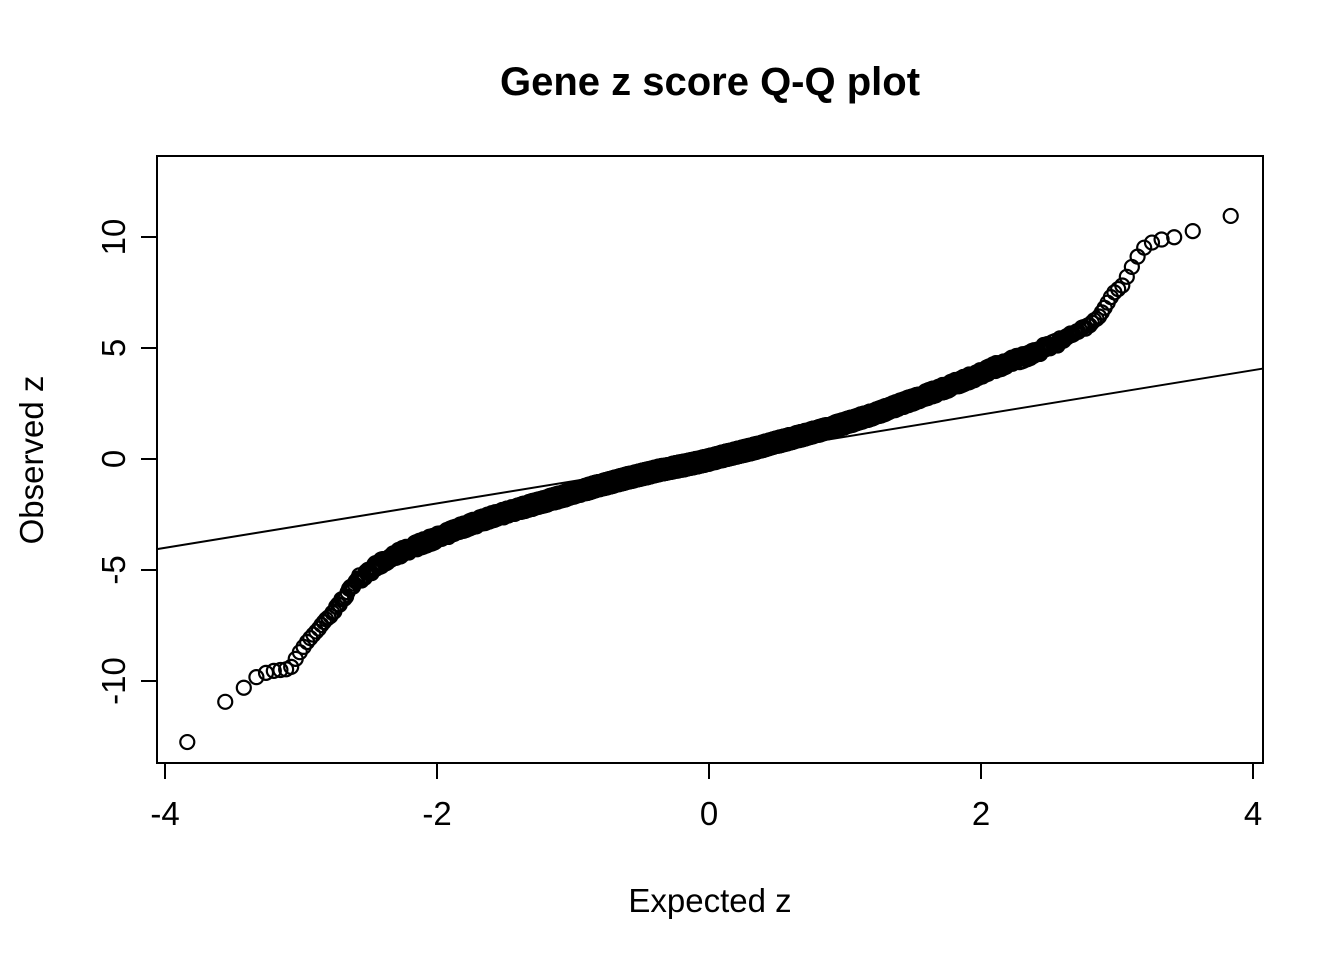  I want to click on chart-title: Gene z score Q-Q plot, so click(710, 82).